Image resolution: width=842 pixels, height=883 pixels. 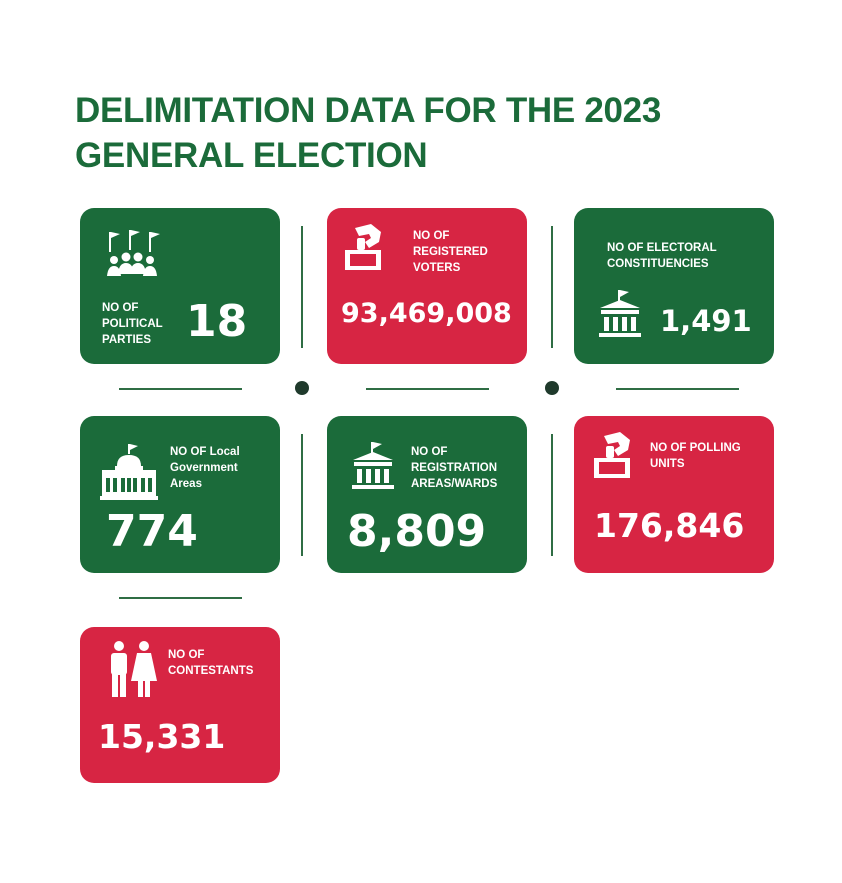 I want to click on man-woman-icon, so click(x=134, y=669).